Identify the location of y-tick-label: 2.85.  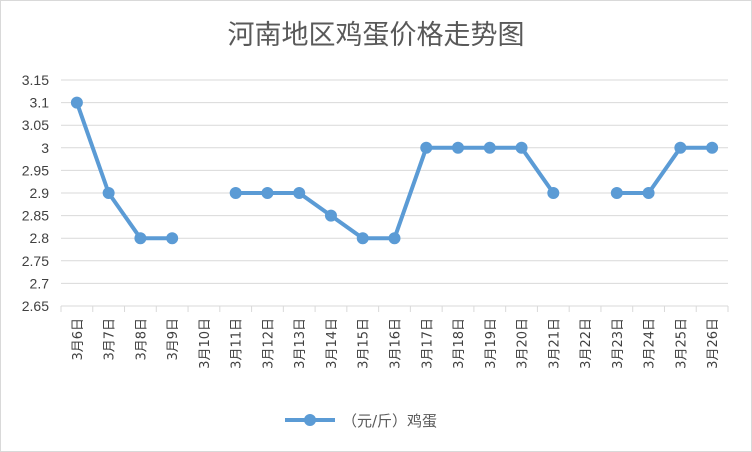
(35, 216).